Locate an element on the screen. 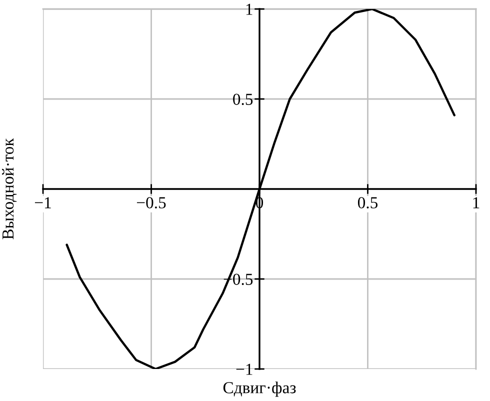 This screenshot has width=490, height=401. y-axis-title: Выходной·ток is located at coordinates (9, 189).